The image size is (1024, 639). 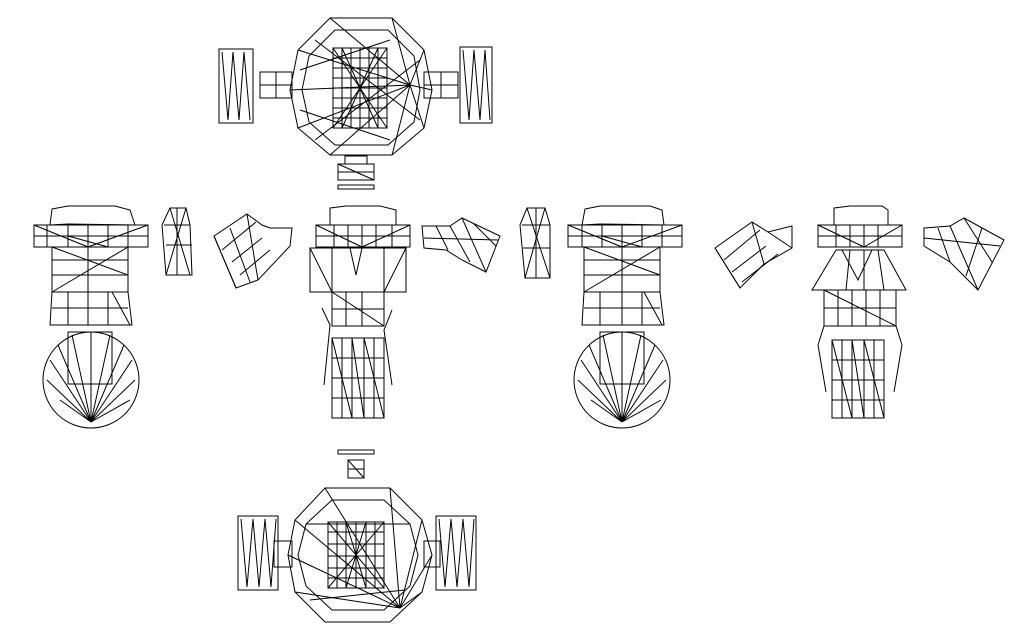 What do you see at coordinates (358, 309) in the screenshot?
I see `figure-b-waist-lines` at bounding box center [358, 309].